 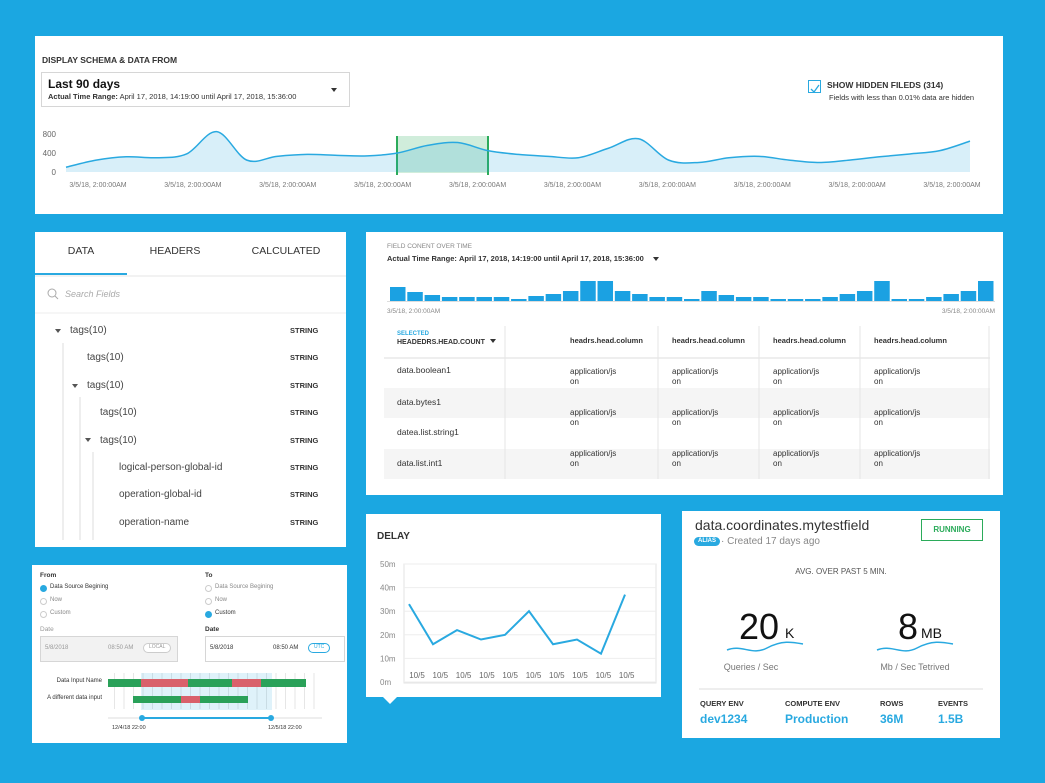 I want to click on detail-value: 1.5B, so click(x=951, y=719).